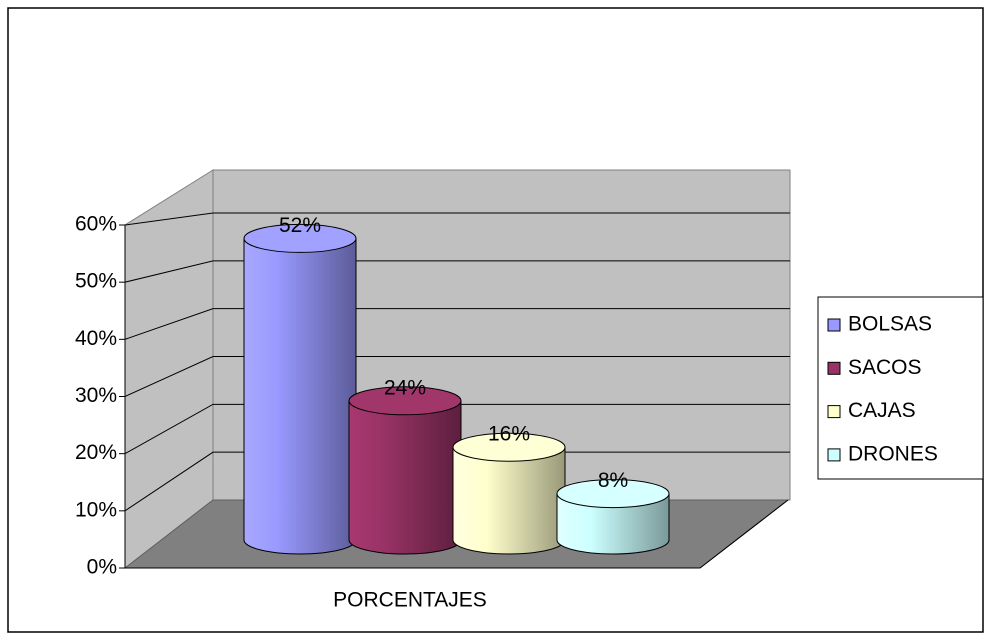 This screenshot has height=640, width=991. Describe the element at coordinates (882, 410) in the screenshot. I see `legend-label: CAJAS` at that location.